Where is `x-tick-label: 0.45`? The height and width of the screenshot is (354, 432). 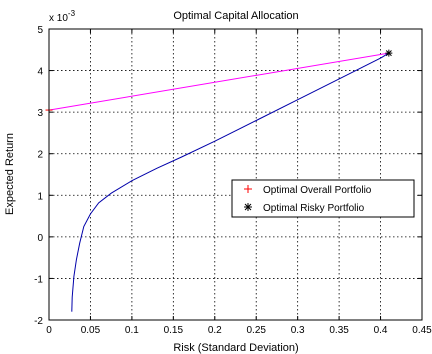
x-tick-label: 0.45 is located at coordinates (422, 330).